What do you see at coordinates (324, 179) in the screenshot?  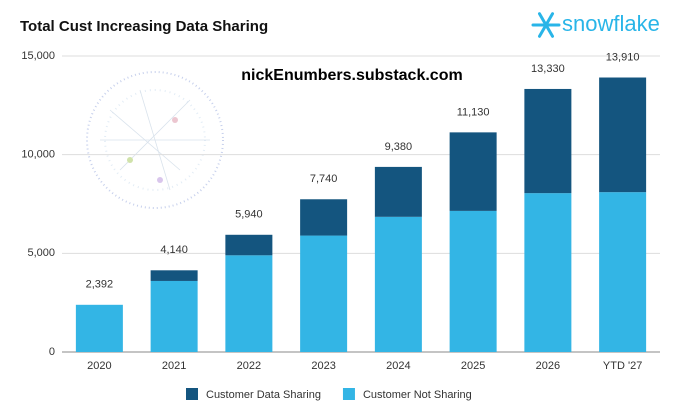 I see `total-label: 7,740` at bounding box center [324, 179].